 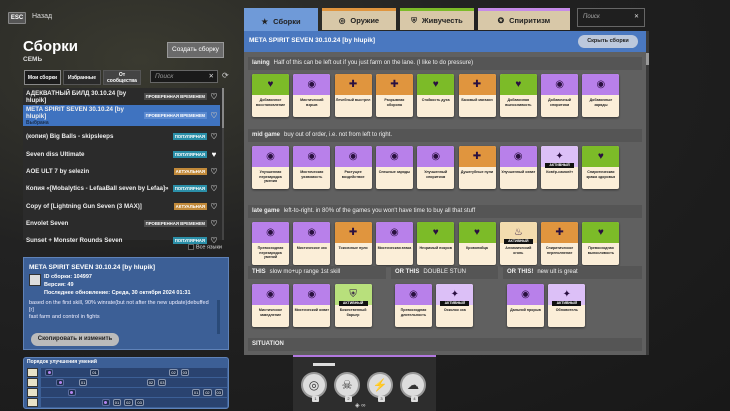 What do you see at coordinates (518, 95) in the screenshot?
I see `item-card: ♥ Добавочная выносливость` at bounding box center [518, 95].